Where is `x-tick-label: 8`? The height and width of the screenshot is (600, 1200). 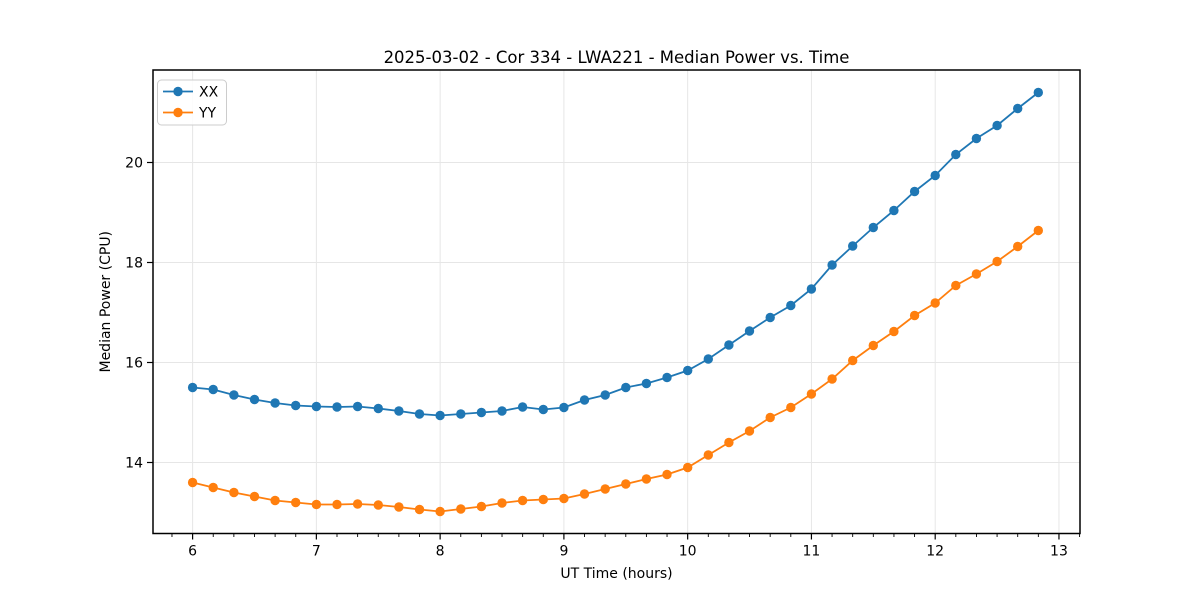
x-tick-label: 8 is located at coordinates (440, 552).